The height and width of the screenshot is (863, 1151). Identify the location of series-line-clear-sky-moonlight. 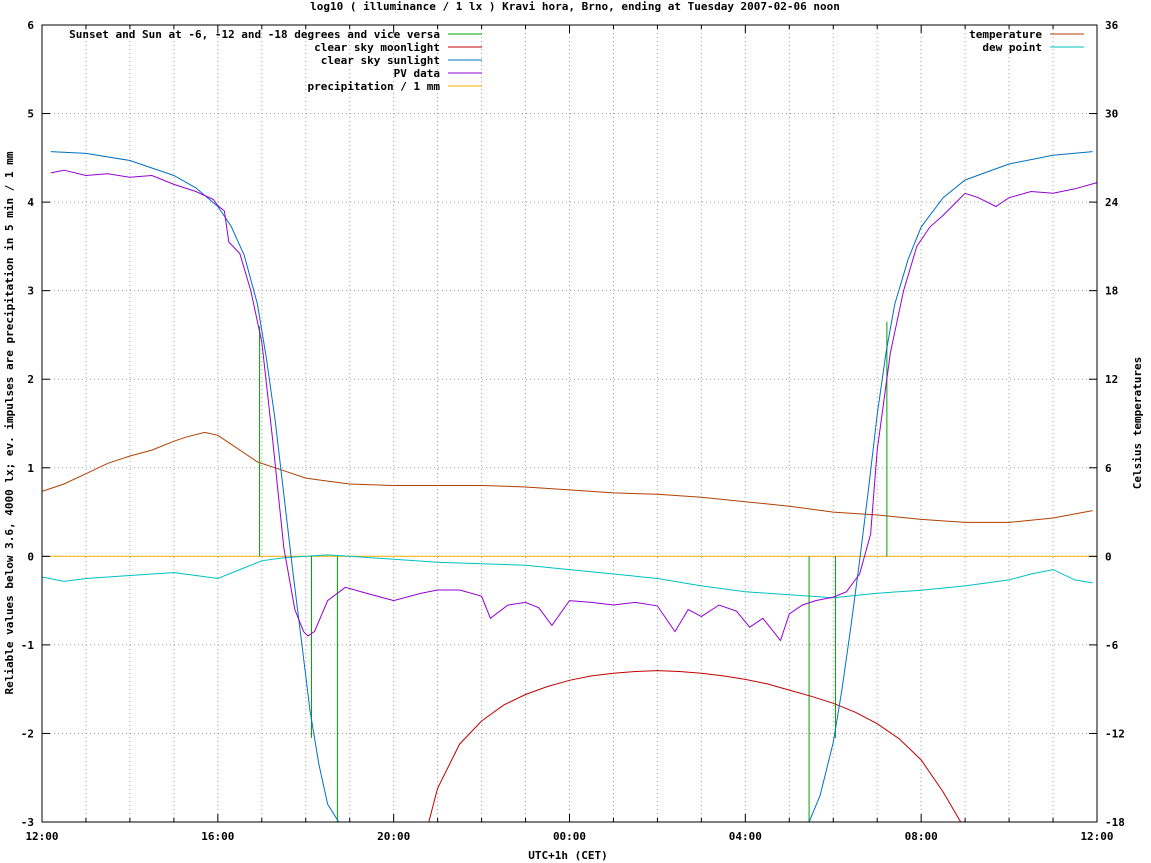
(695, 746).